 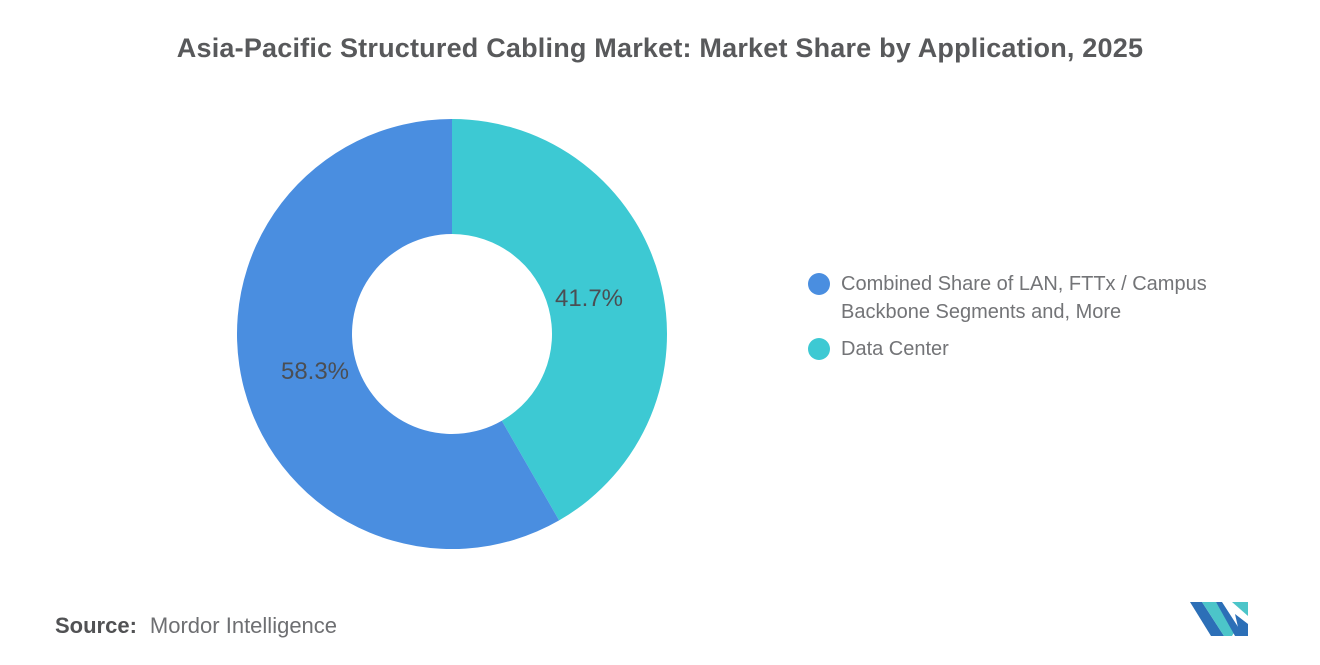 I want to click on logo-shape-teal-left, so click(x=1218, y=619).